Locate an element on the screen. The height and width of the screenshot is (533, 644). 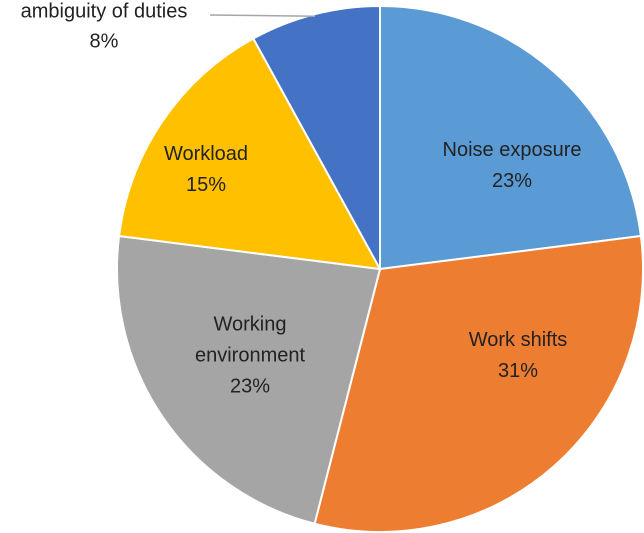
data-label-category-noise-exposure: Noise exposure is located at coordinates (512, 150).